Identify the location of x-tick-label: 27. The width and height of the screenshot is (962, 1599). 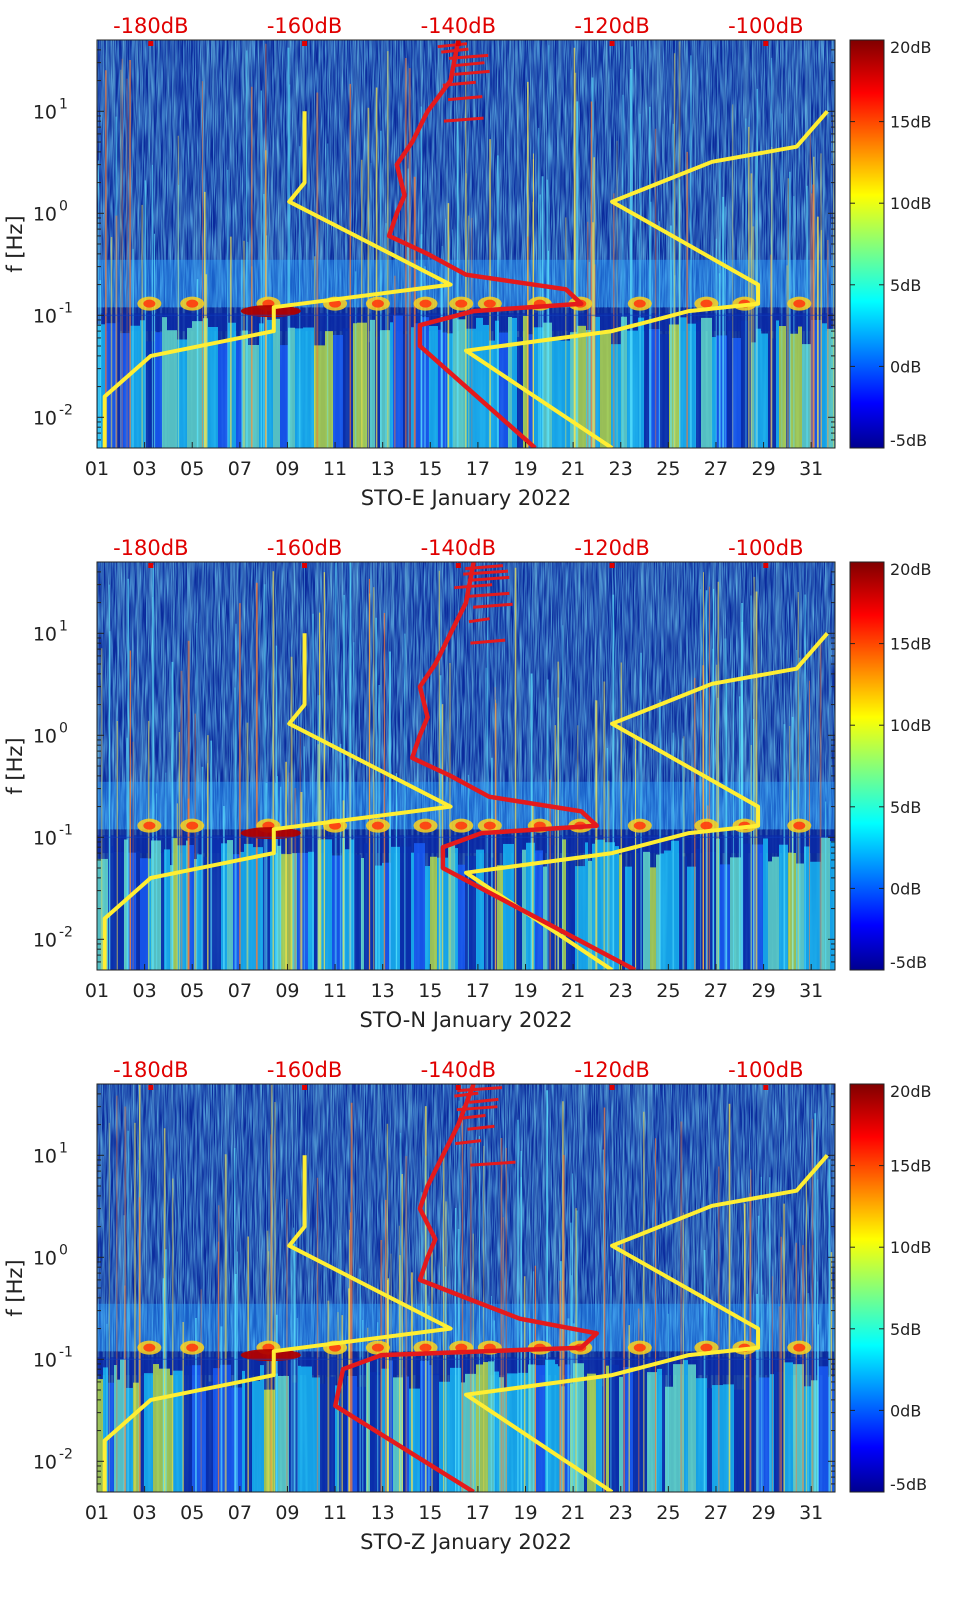
(716, 469).